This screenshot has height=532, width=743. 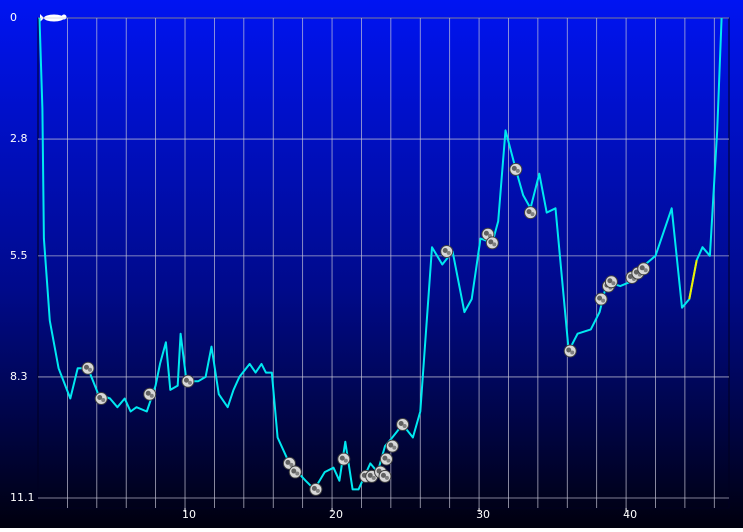 What do you see at coordinates (336, 514) in the screenshot?
I see `x-tick-label: 20` at bounding box center [336, 514].